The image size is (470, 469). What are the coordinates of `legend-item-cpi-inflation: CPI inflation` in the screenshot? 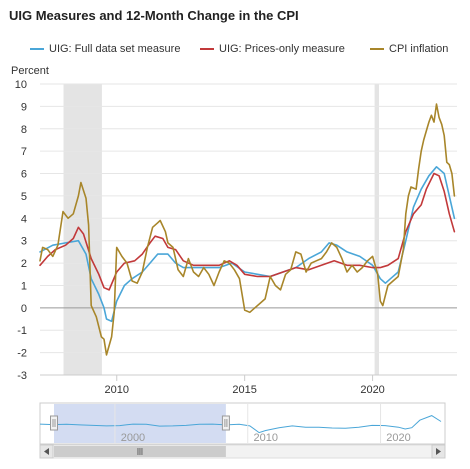 It's located at (409, 49).